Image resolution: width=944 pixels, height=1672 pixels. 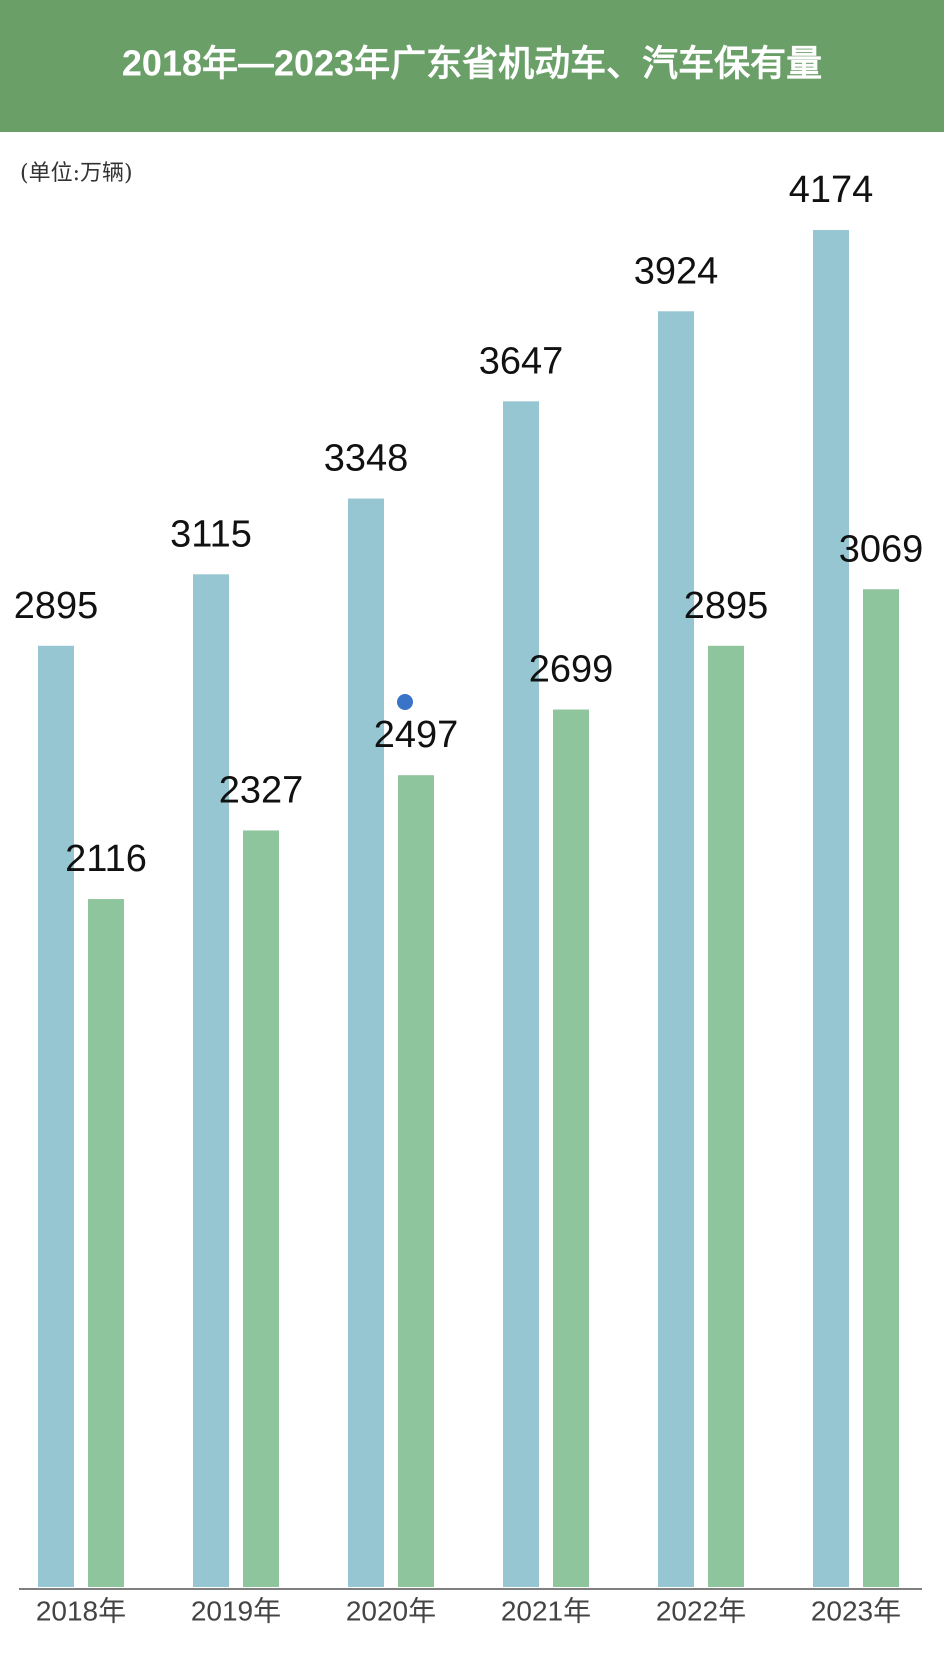 What do you see at coordinates (391, 1610) in the screenshot?
I see `x-tick-label: 2020年` at bounding box center [391, 1610].